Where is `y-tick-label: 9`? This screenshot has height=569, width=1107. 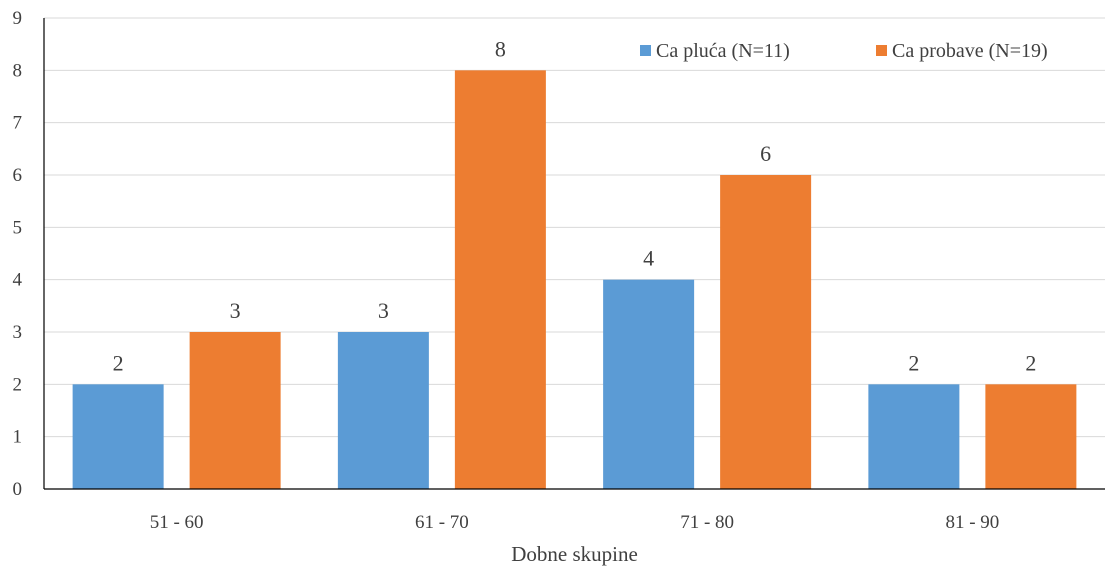
y-tick-label: 9 is located at coordinates (18, 18).